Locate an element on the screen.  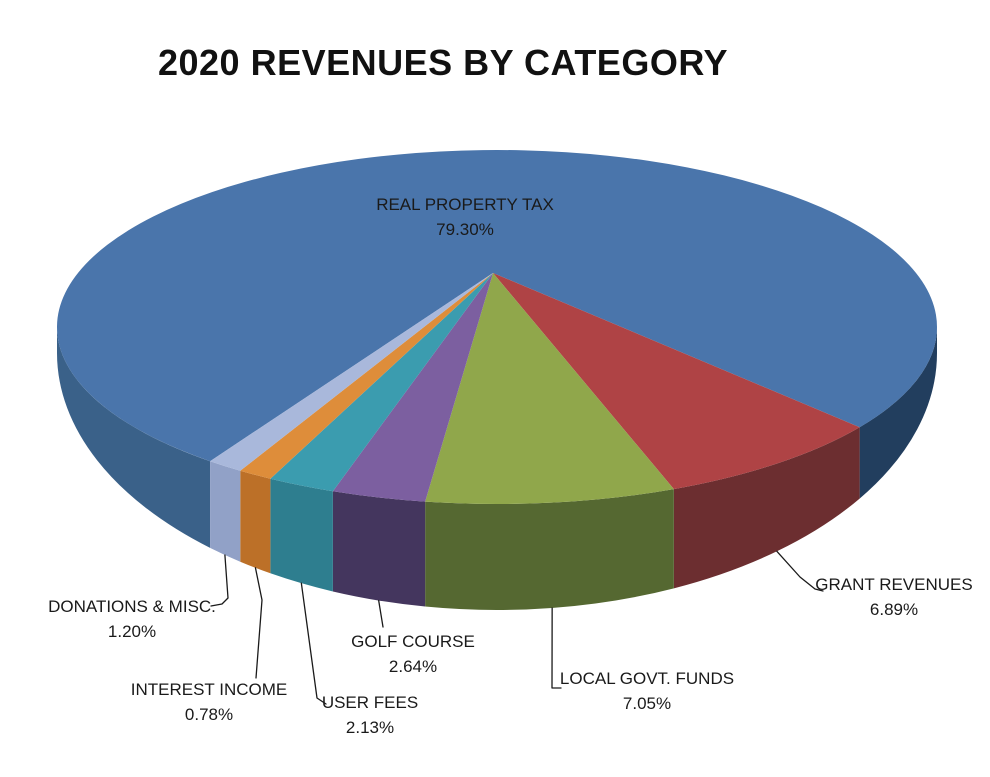
slice-percent-text: 7.05% is located at coordinates (647, 703).